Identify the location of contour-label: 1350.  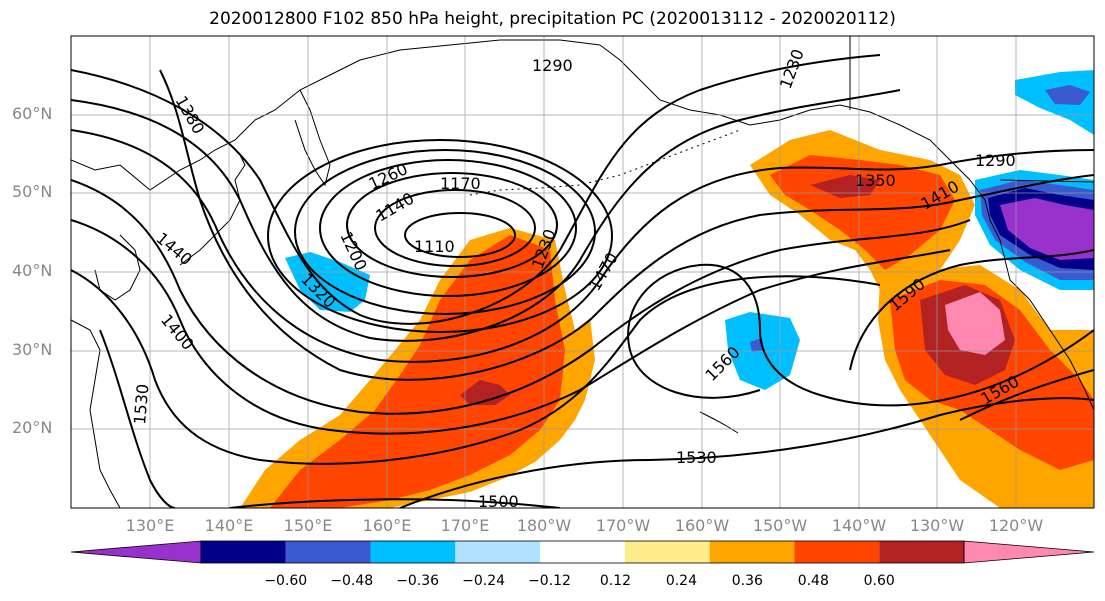
(875, 180).